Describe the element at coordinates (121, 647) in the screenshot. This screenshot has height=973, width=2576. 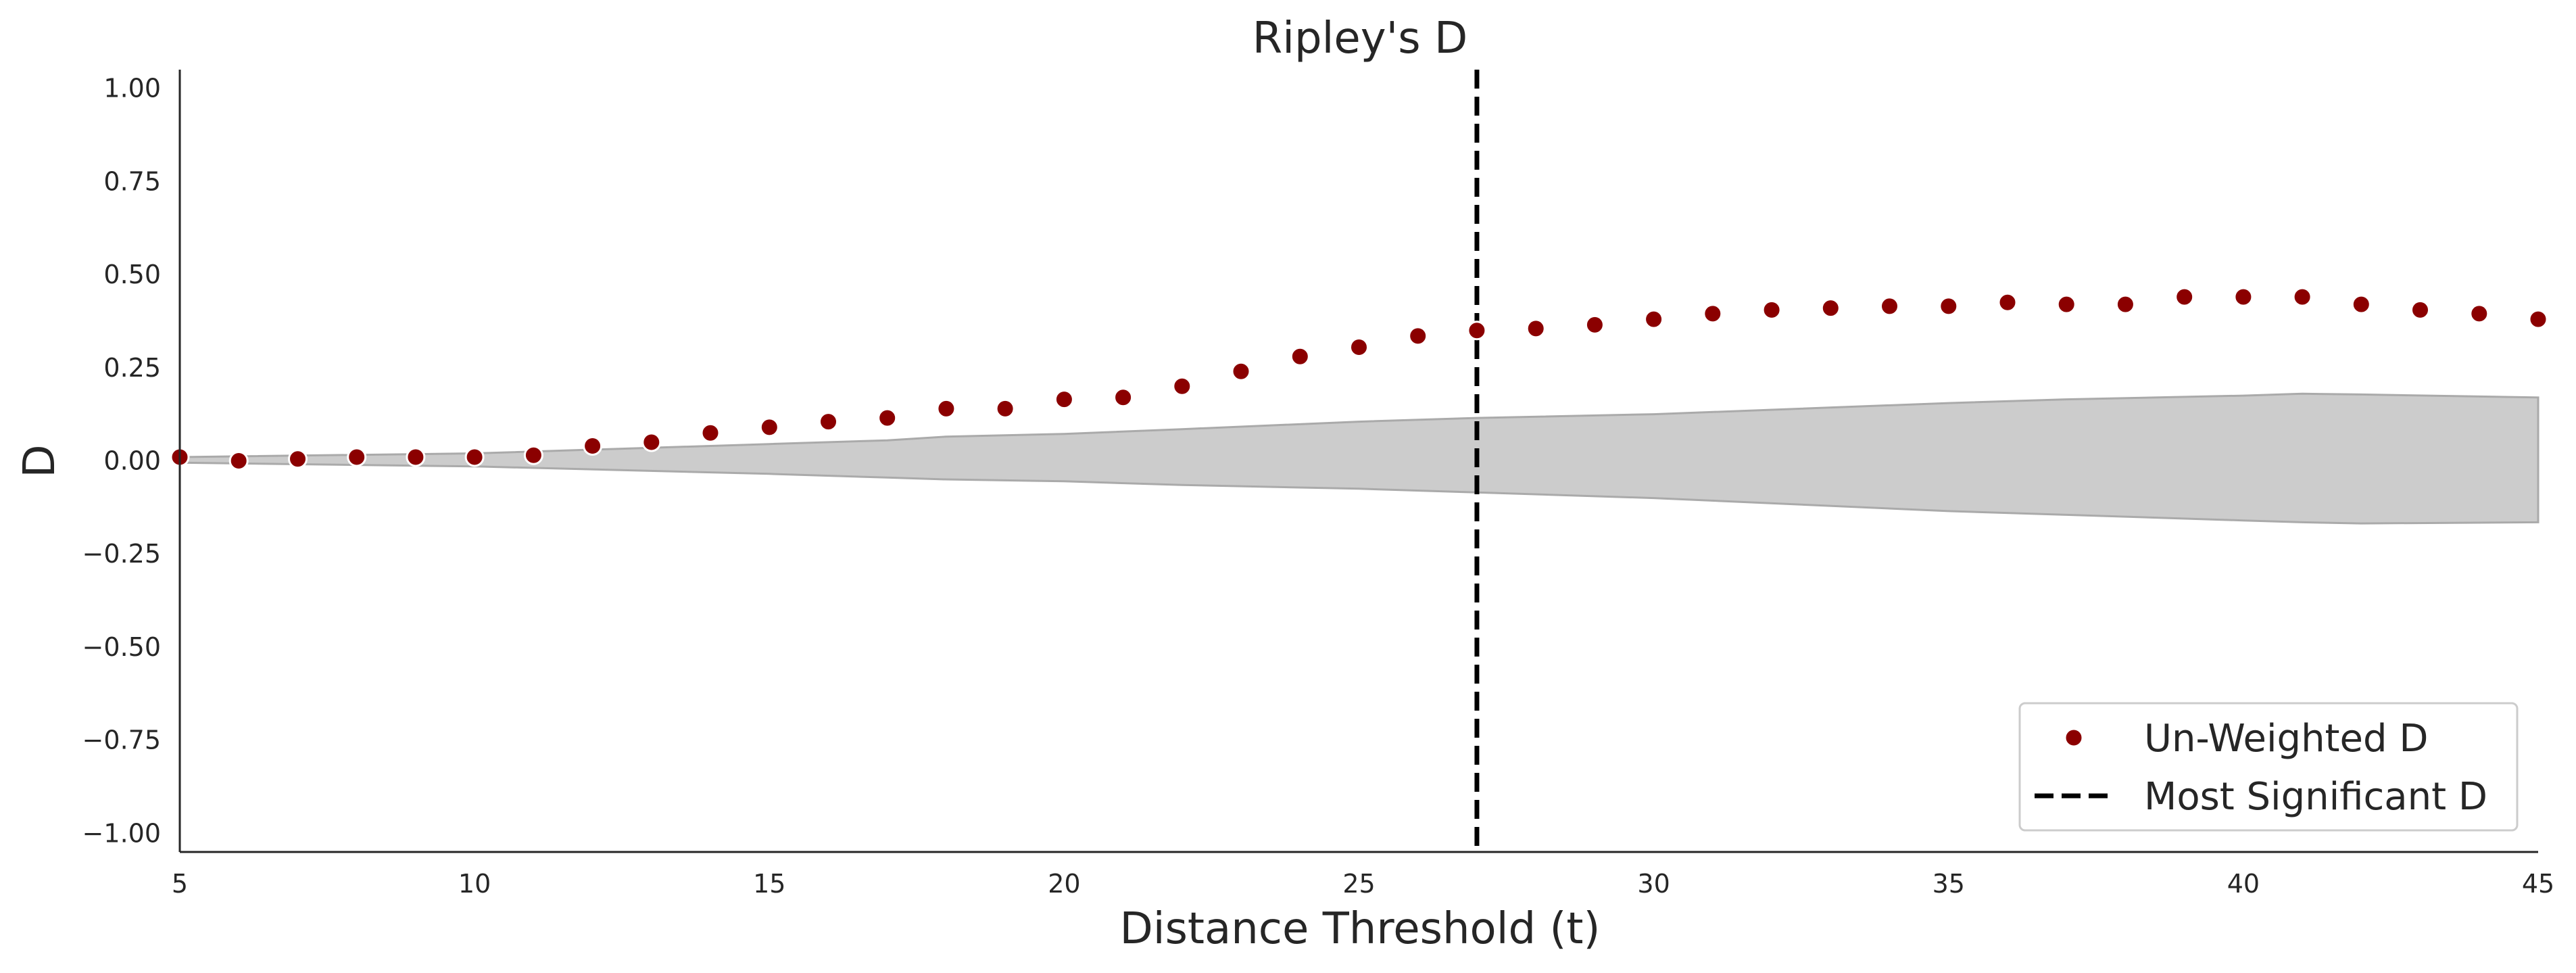
I see `y-tick-label: −0.50` at that location.